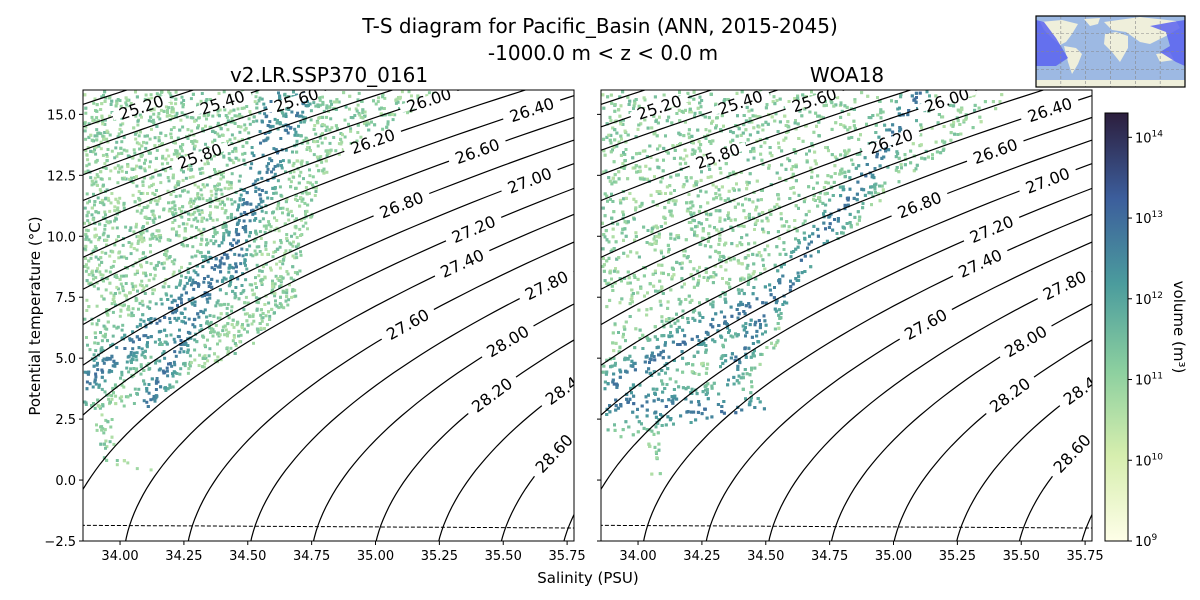 This screenshot has height=600, width=1200. I want to click on y-tick-label: 12.5, so click(61, 176).